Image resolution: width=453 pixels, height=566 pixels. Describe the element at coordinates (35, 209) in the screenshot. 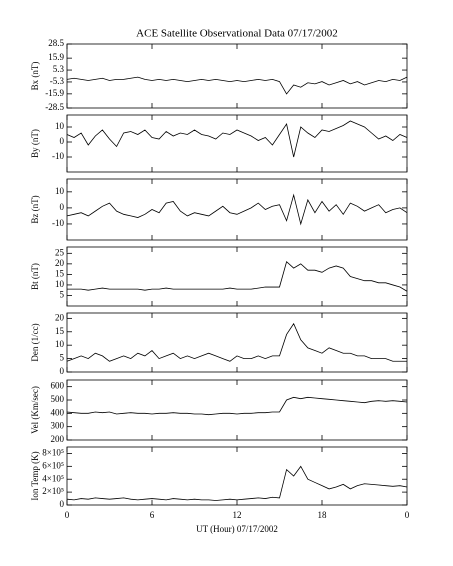

I see `y-axis-label: Bz (nT)` at that location.